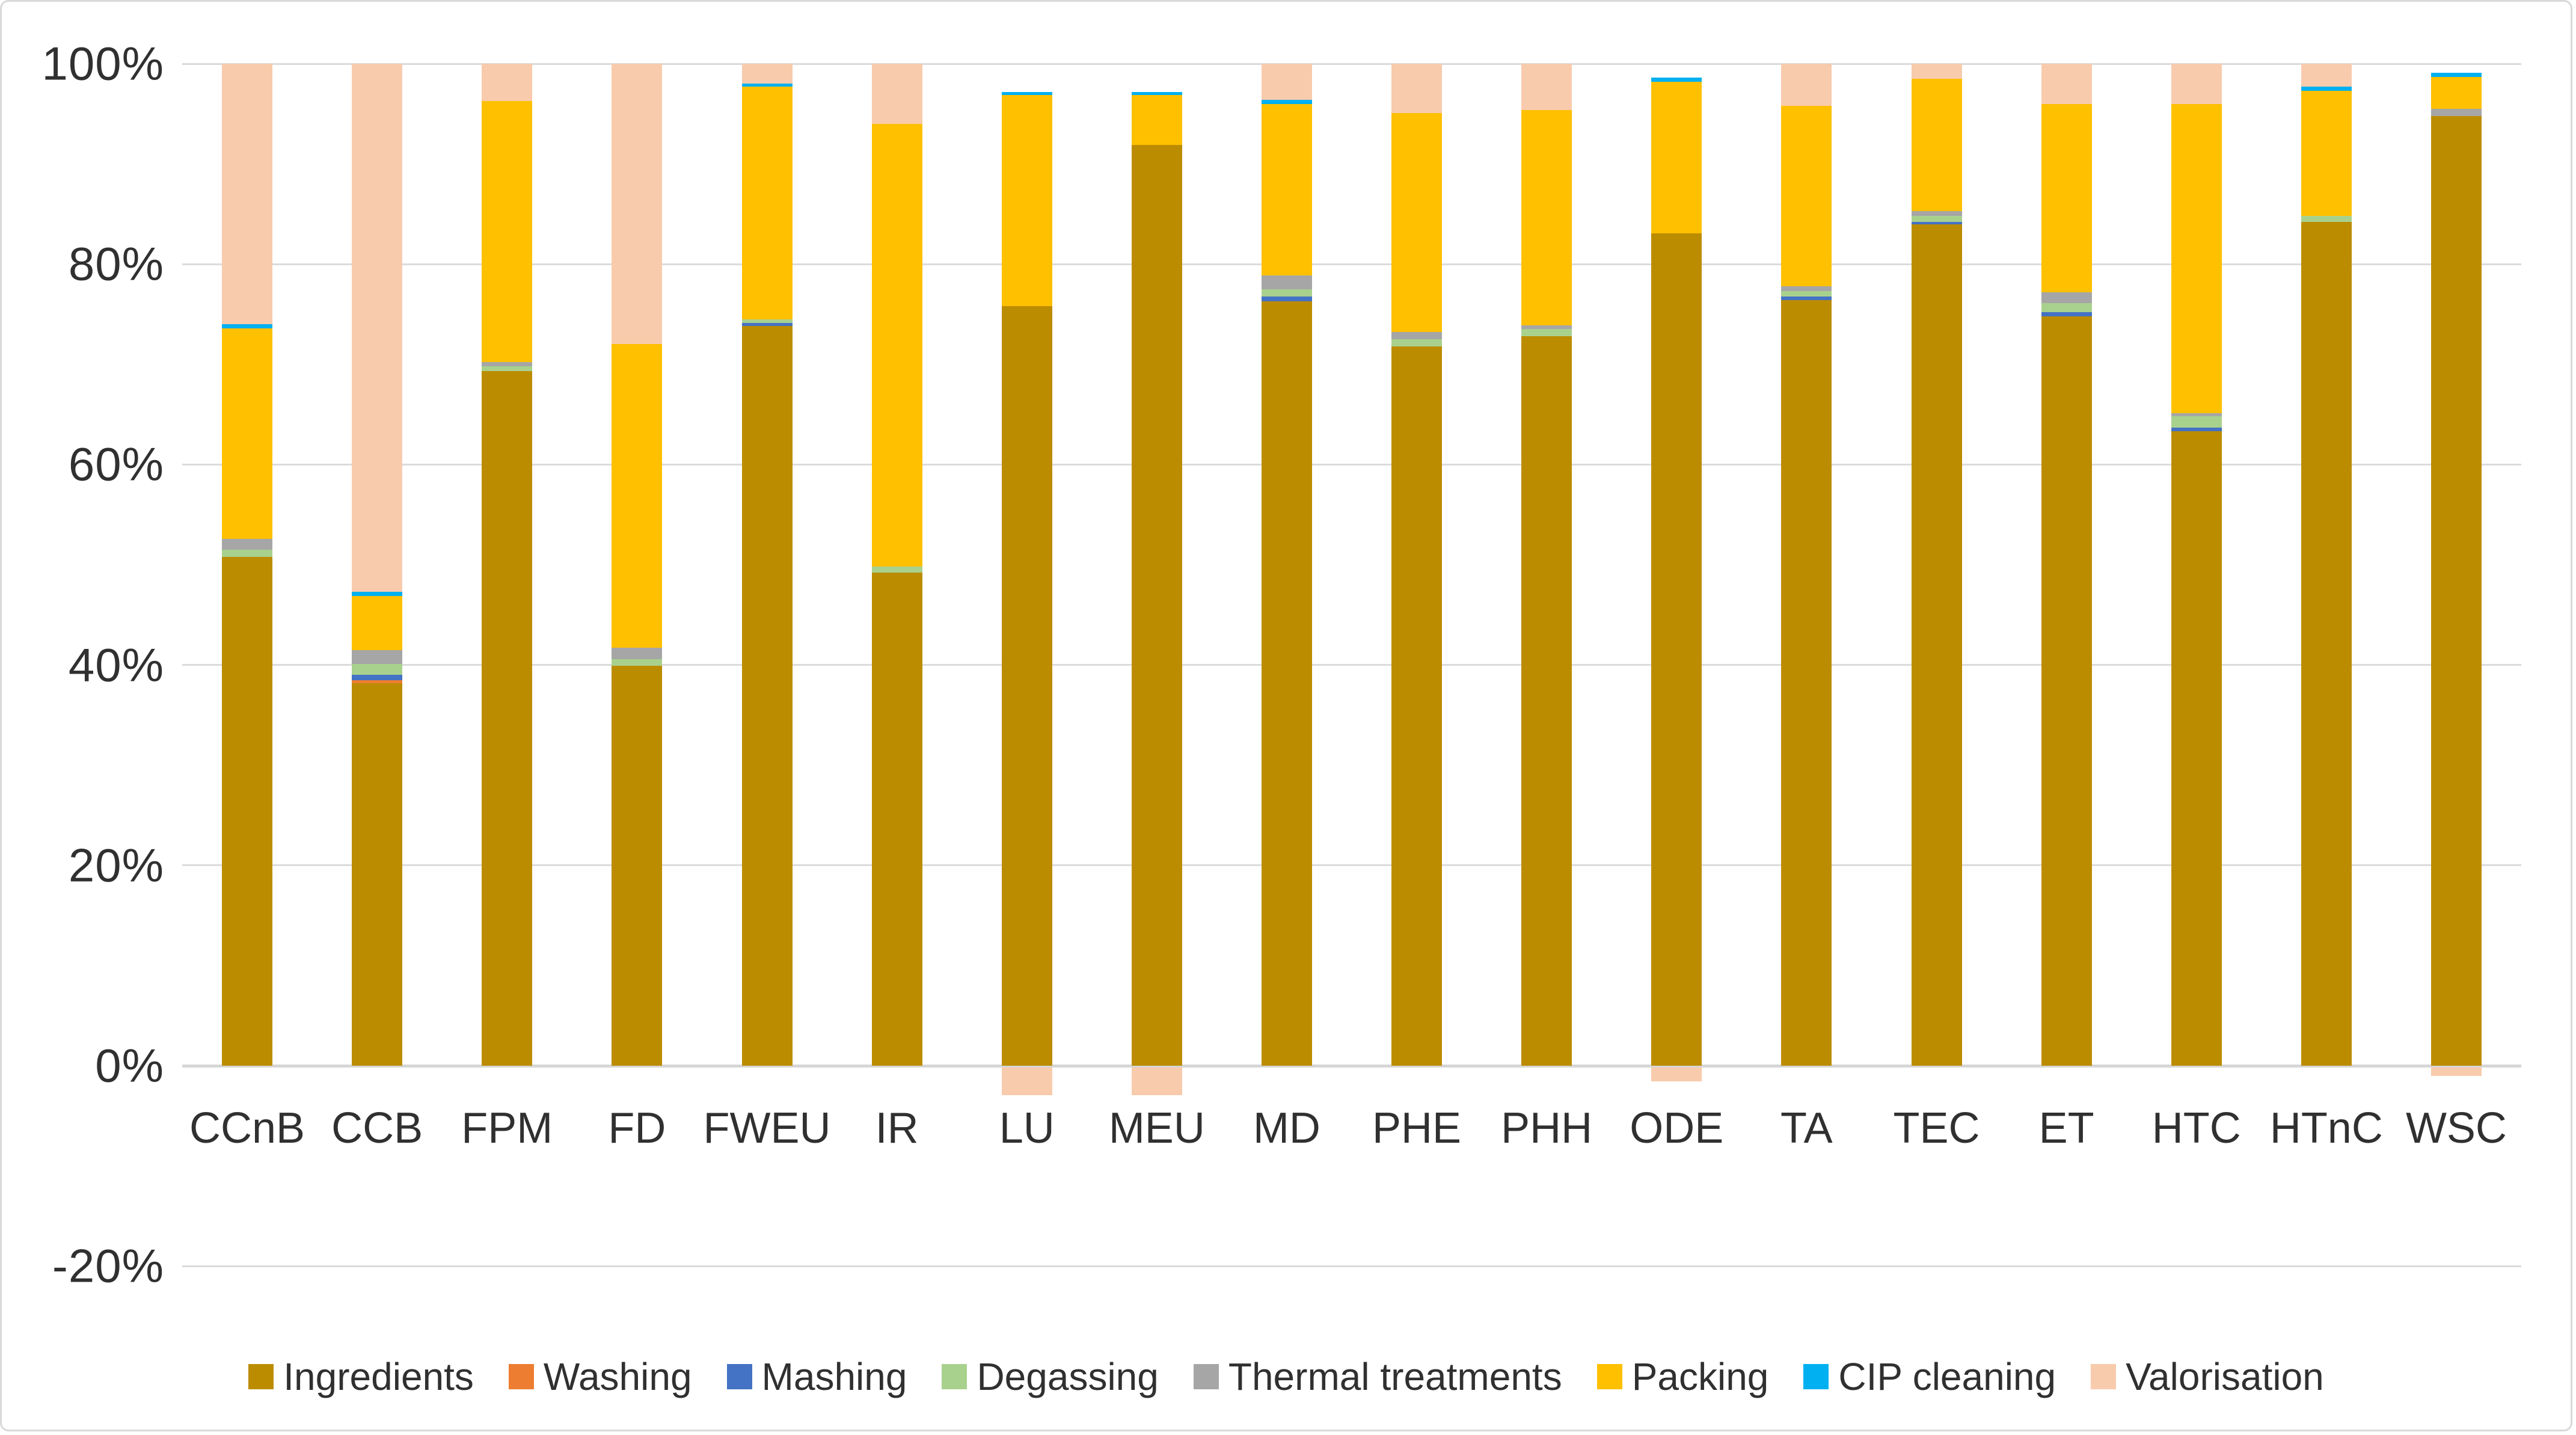 The image size is (2576, 1435). Describe the element at coordinates (1936, 1128) in the screenshot. I see `x-axis-category-label: TEC` at that location.